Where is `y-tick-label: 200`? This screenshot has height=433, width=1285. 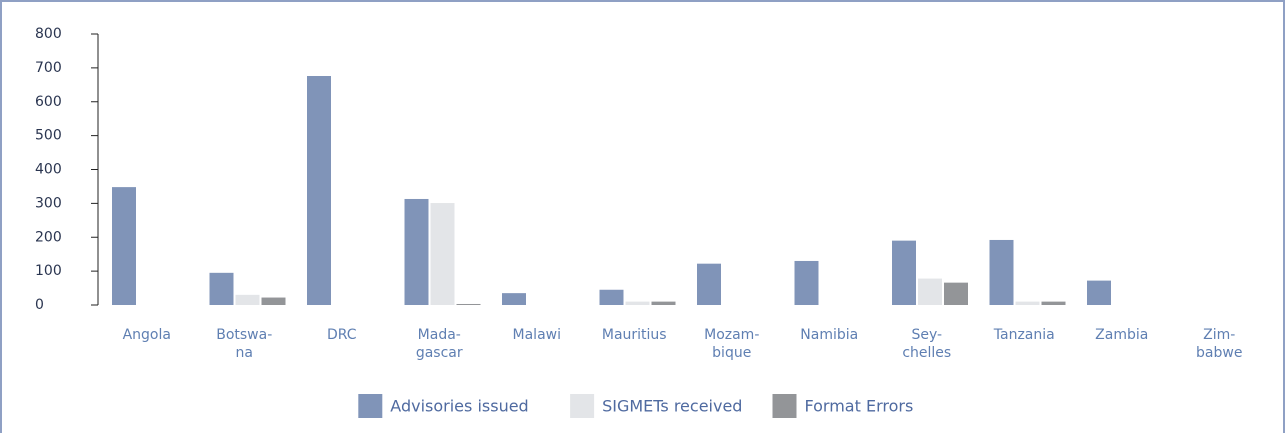
y-tick-label: 200 is located at coordinates (48, 237).